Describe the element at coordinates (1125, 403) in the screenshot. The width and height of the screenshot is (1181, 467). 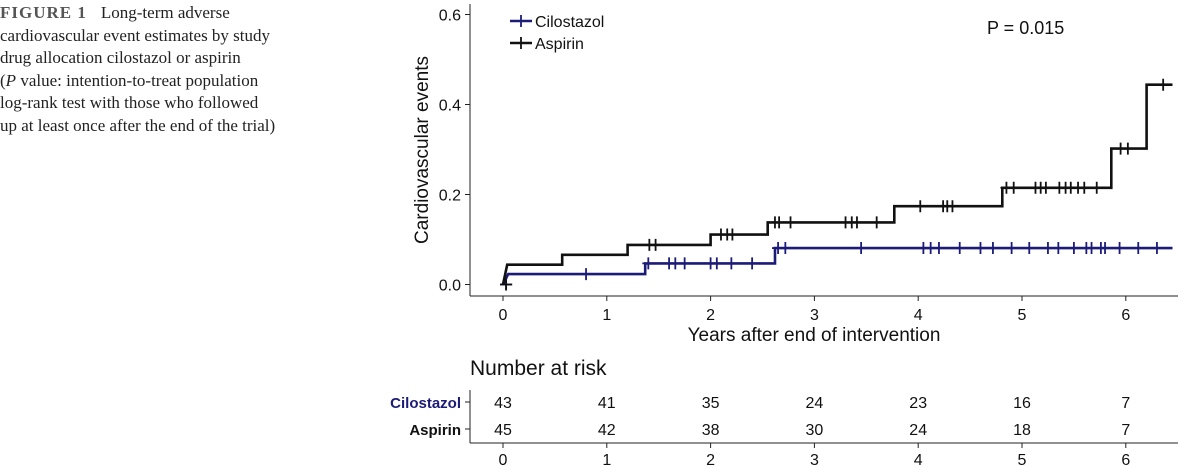
I see `risk-count-cilostazol: 7` at that location.